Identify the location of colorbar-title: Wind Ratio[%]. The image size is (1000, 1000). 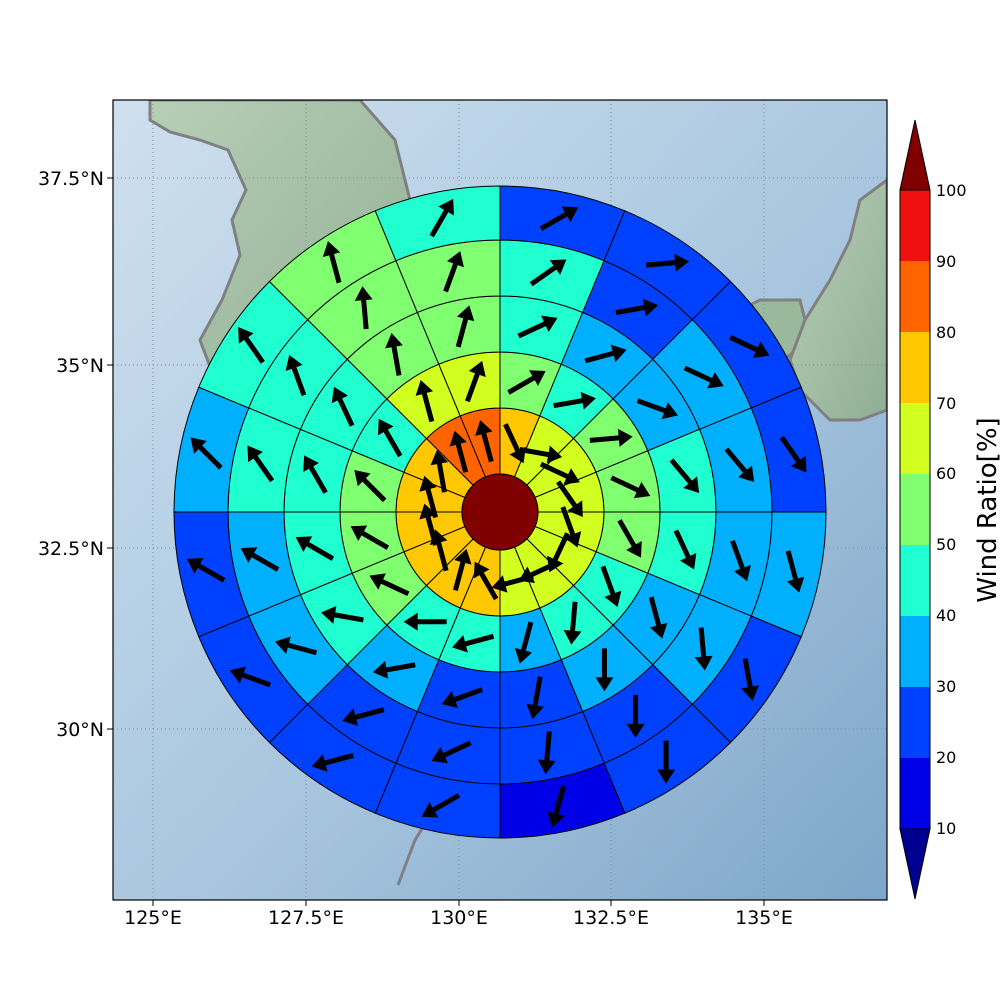
(986, 509).